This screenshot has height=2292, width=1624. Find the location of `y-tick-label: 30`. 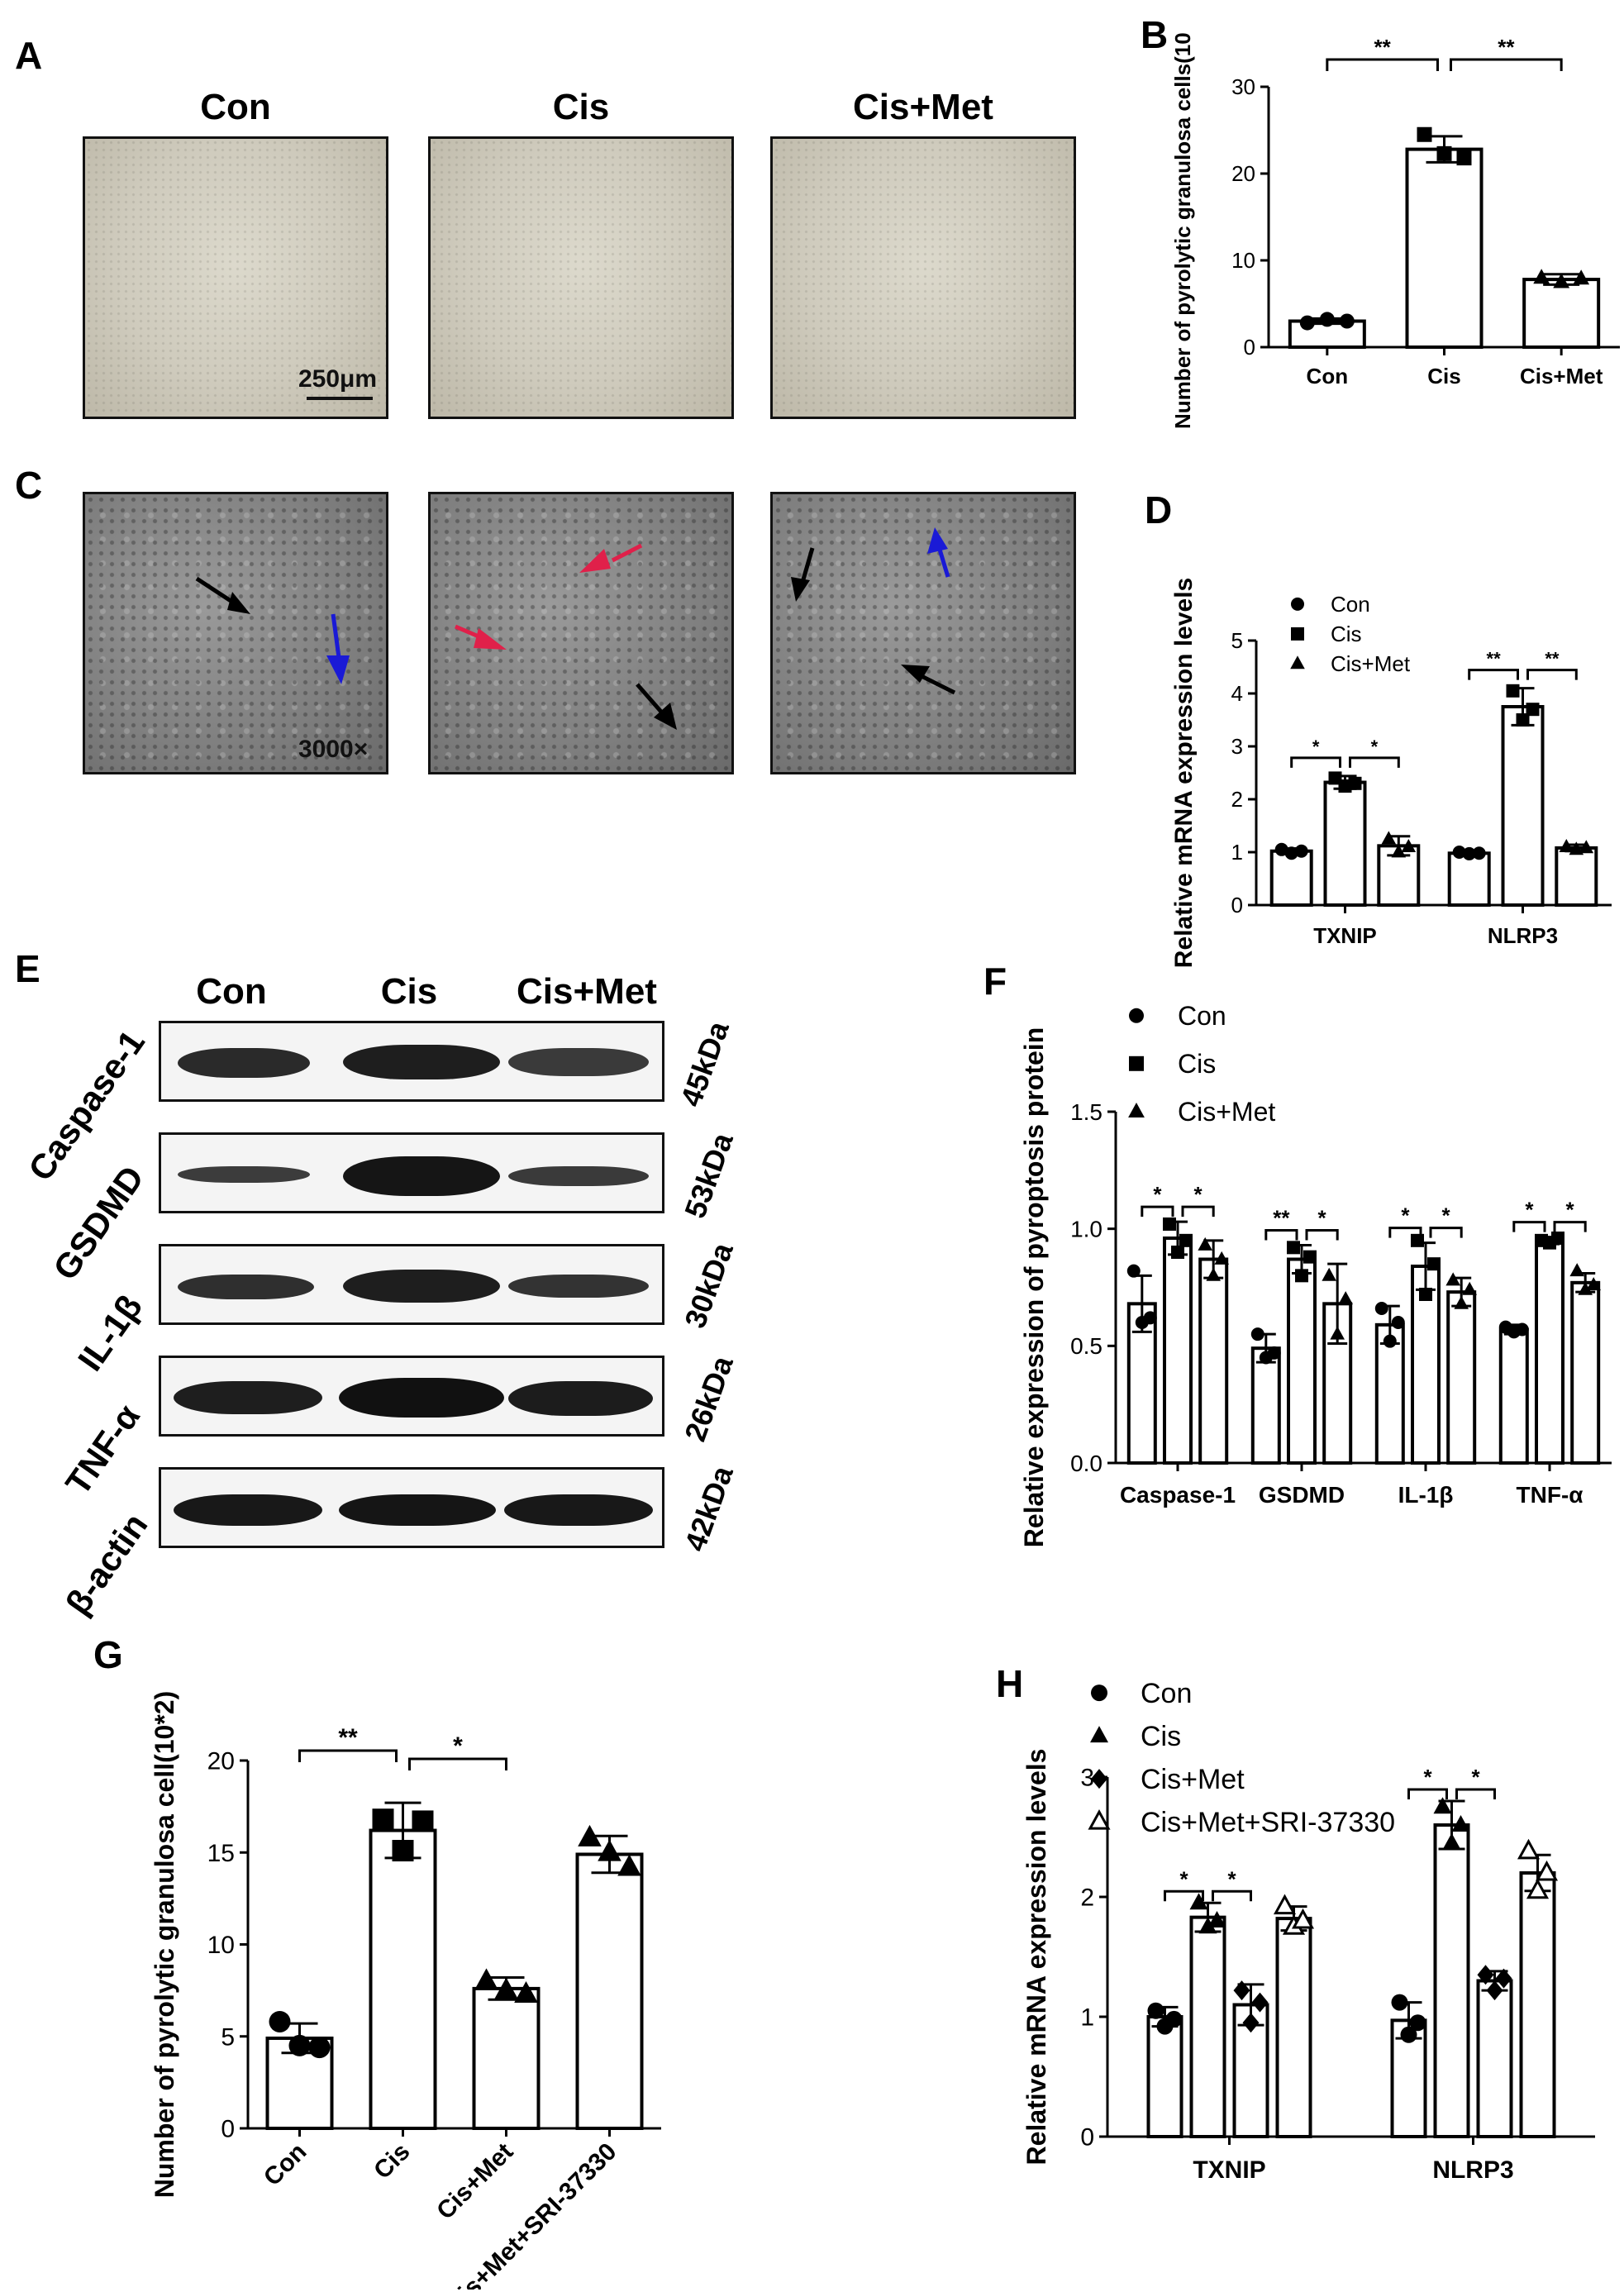

y-tick-label: 30 is located at coordinates (1243, 86).